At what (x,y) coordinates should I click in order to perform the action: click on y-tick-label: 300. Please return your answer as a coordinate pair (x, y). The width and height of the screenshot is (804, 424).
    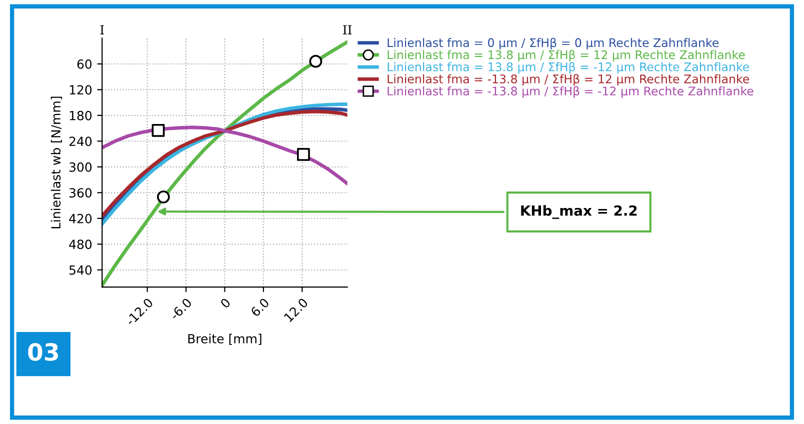
    Looking at the image, I should click on (80, 167).